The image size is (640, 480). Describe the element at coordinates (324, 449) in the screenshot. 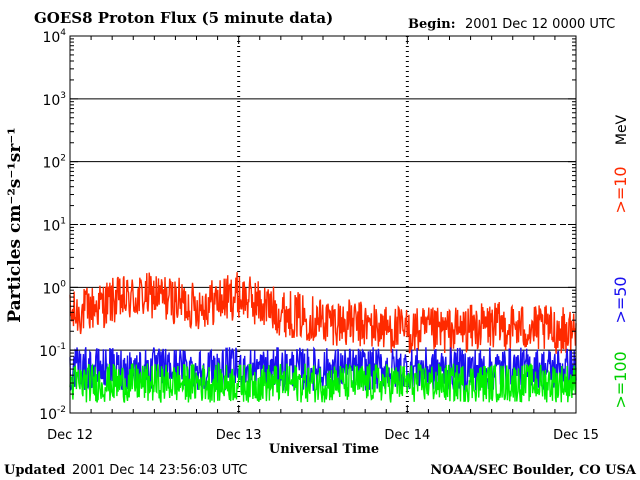

I see `x-axis-label: Universal Time` at that location.